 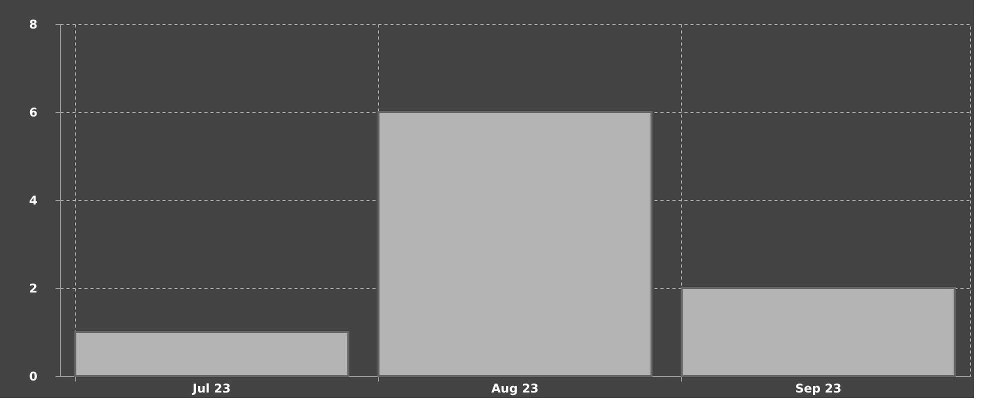 What do you see at coordinates (33, 25) in the screenshot?
I see `y-tick-label: 8` at bounding box center [33, 25].